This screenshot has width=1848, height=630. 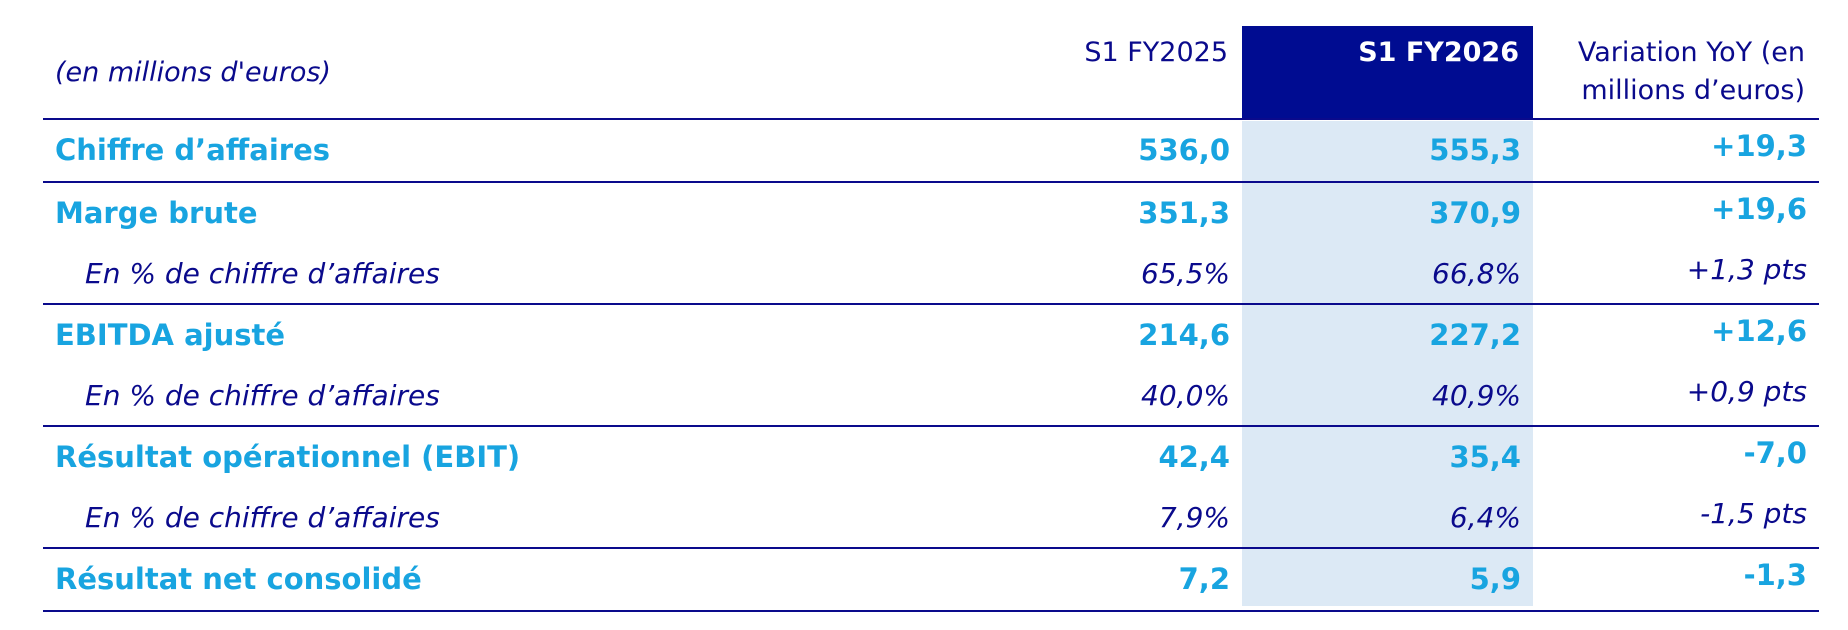 What do you see at coordinates (1746, 391) in the screenshot?
I see `cell-value: +0,9 pts` at bounding box center [1746, 391].